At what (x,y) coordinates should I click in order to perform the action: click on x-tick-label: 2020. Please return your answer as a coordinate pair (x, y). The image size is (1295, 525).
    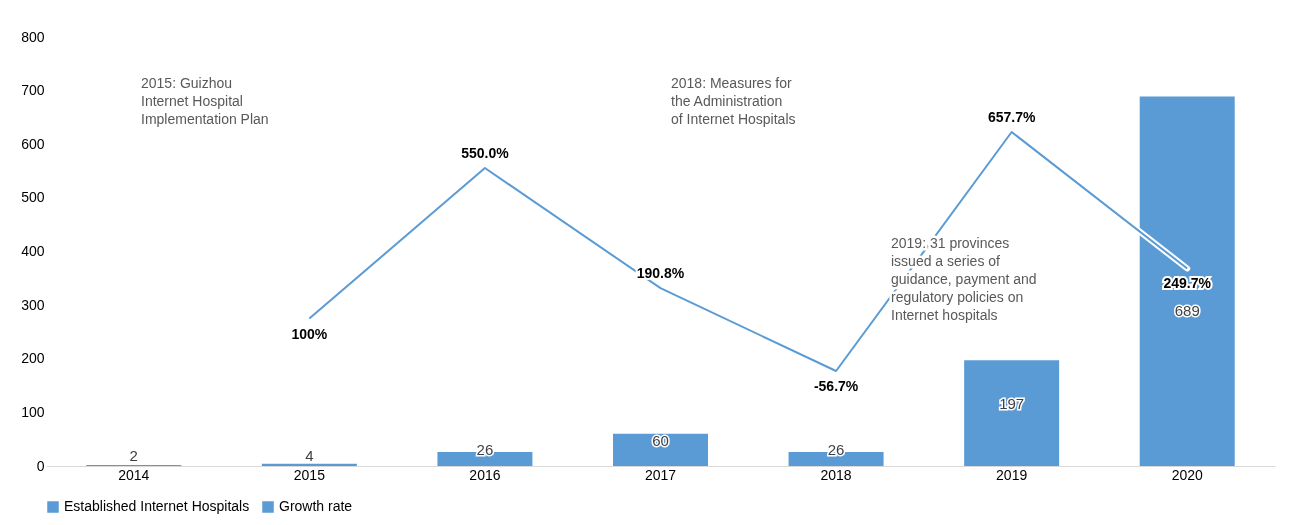
    Looking at the image, I should click on (1187, 474).